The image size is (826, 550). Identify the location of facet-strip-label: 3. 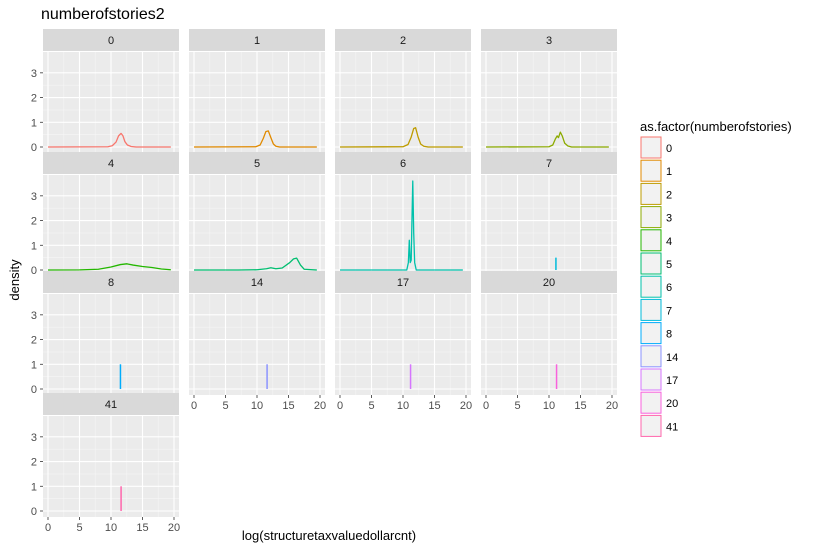
(549, 41).